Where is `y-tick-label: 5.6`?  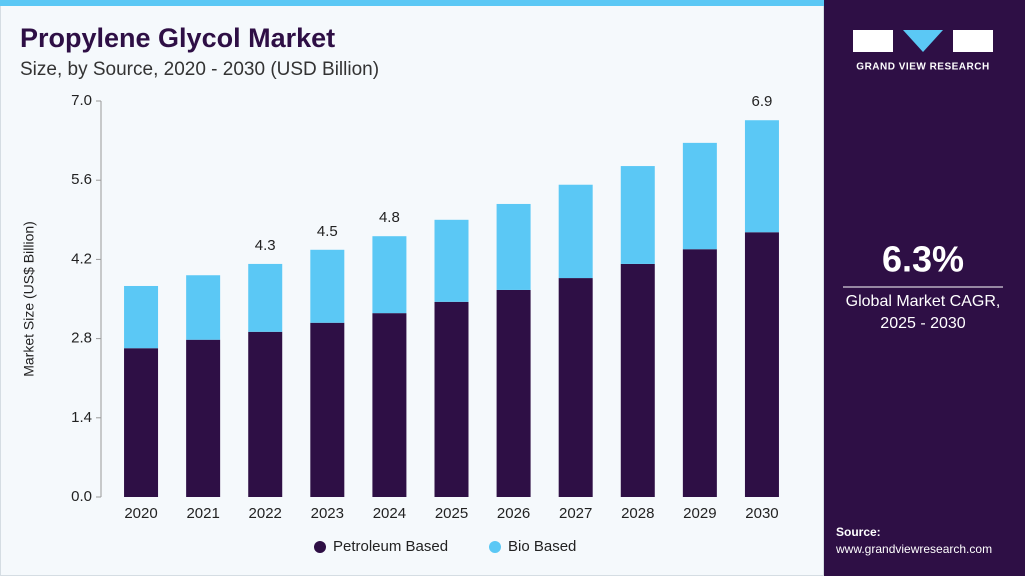 y-tick-label: 5.6 is located at coordinates (81, 179).